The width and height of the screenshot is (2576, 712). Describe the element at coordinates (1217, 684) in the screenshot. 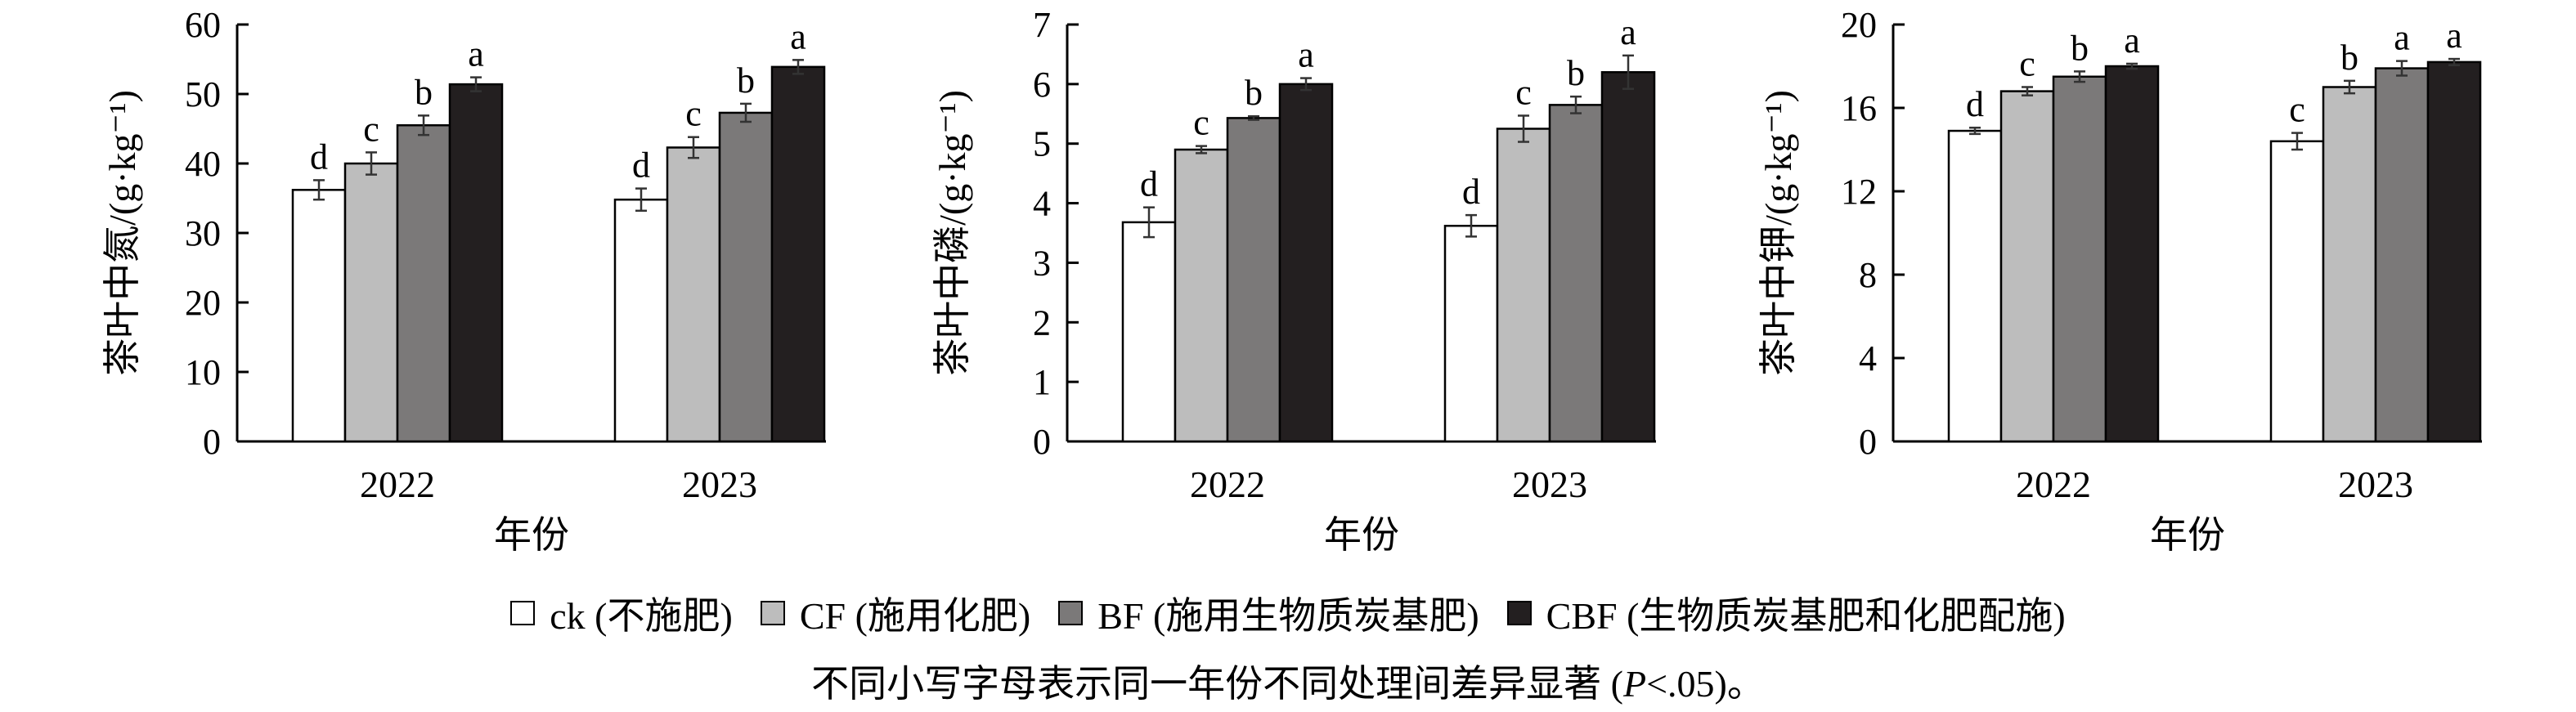

I see `footnote-prefix: 不同小写字母表示同一年份不同处理间差异显著 (` at that location.